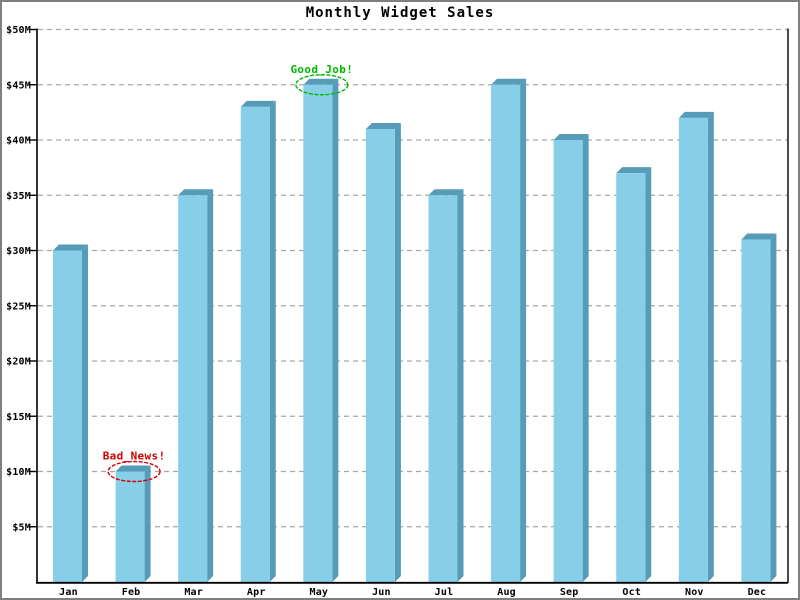 This screenshot has width=800, height=600. Describe the element at coordinates (757, 592) in the screenshot. I see `x-axis-label-dec: Dec` at that location.